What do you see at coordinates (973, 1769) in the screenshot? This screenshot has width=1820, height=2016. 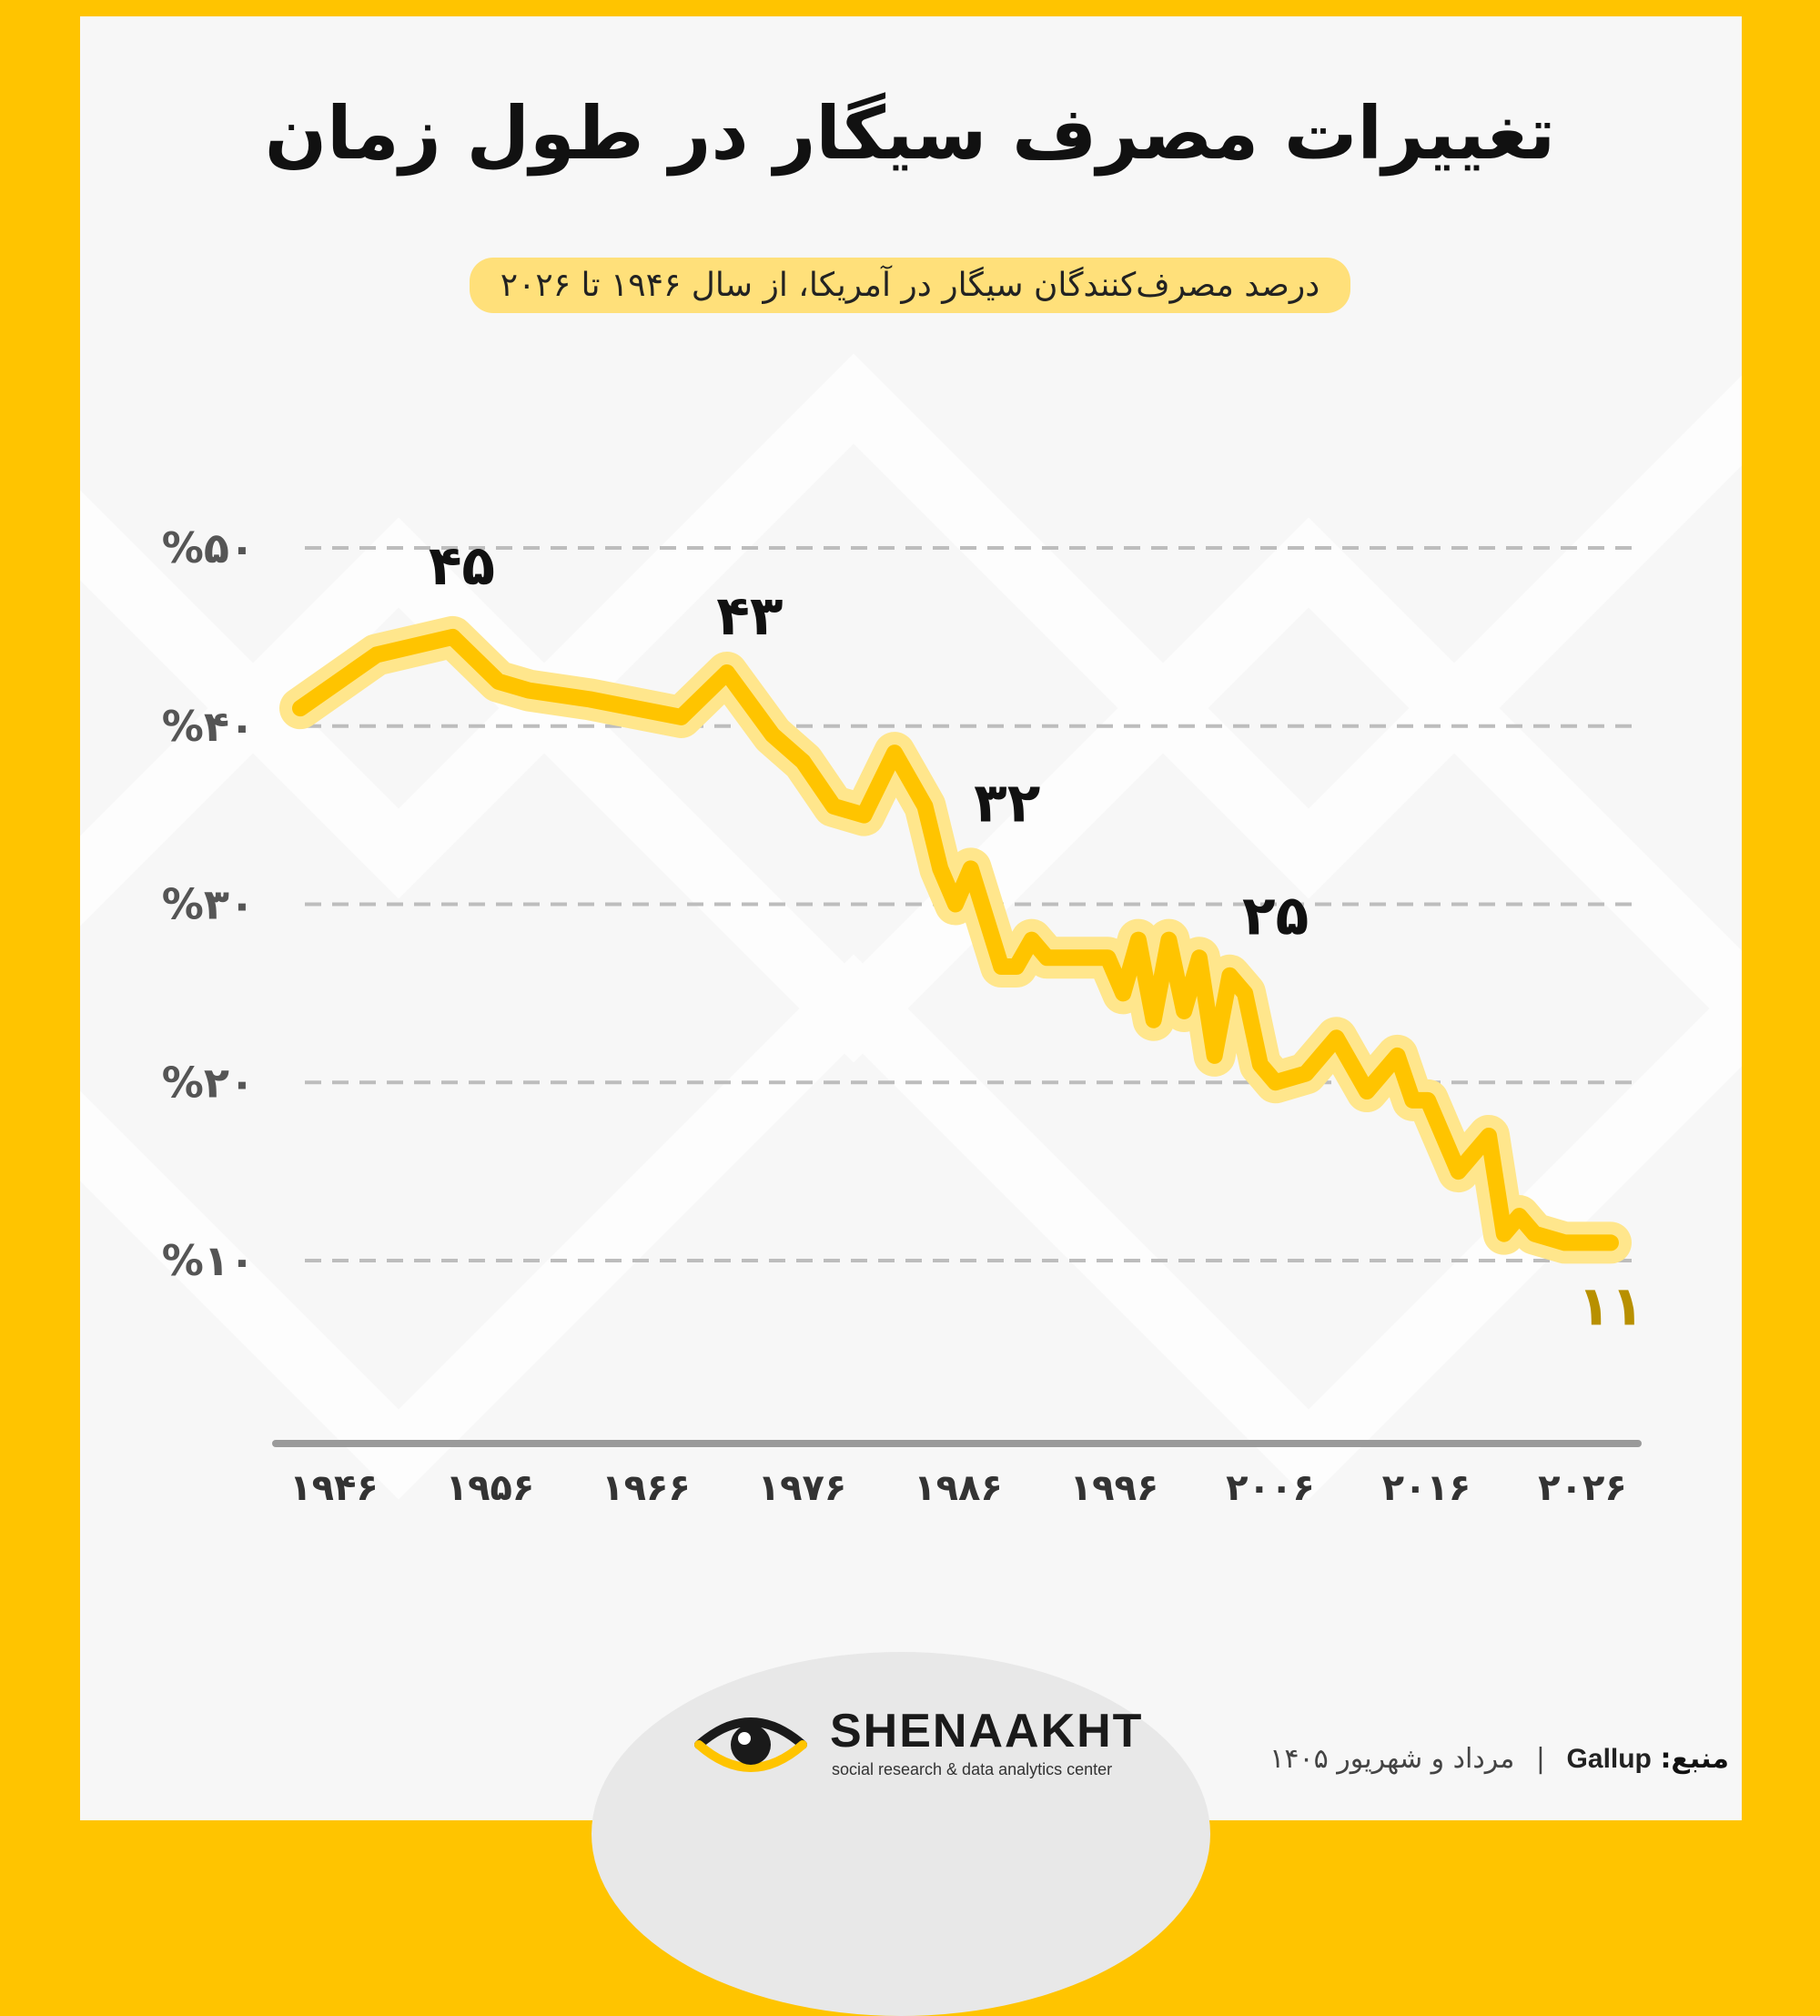 I see `brand-tagline: social research & data analytics center` at bounding box center [973, 1769].